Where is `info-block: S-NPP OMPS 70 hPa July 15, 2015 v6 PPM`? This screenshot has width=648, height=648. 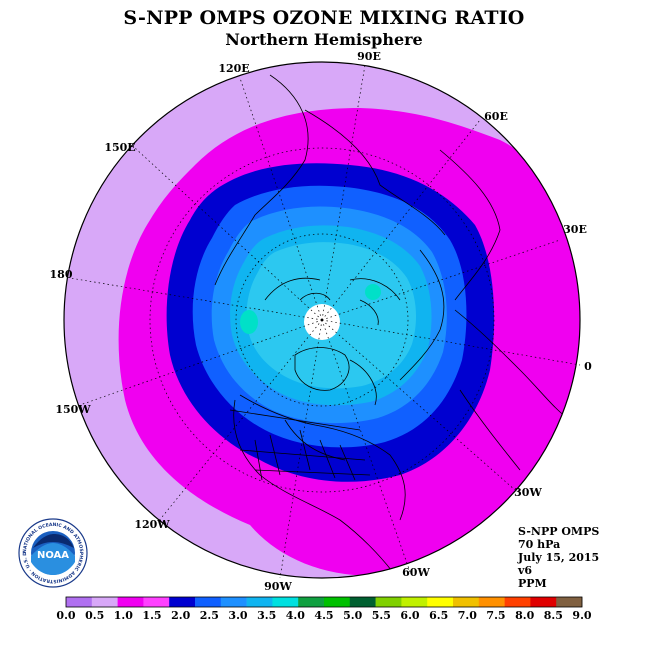 info-block: S-NPP OMPS 70 hPa July 15, 2015 v6 PPM is located at coordinates (558, 557).